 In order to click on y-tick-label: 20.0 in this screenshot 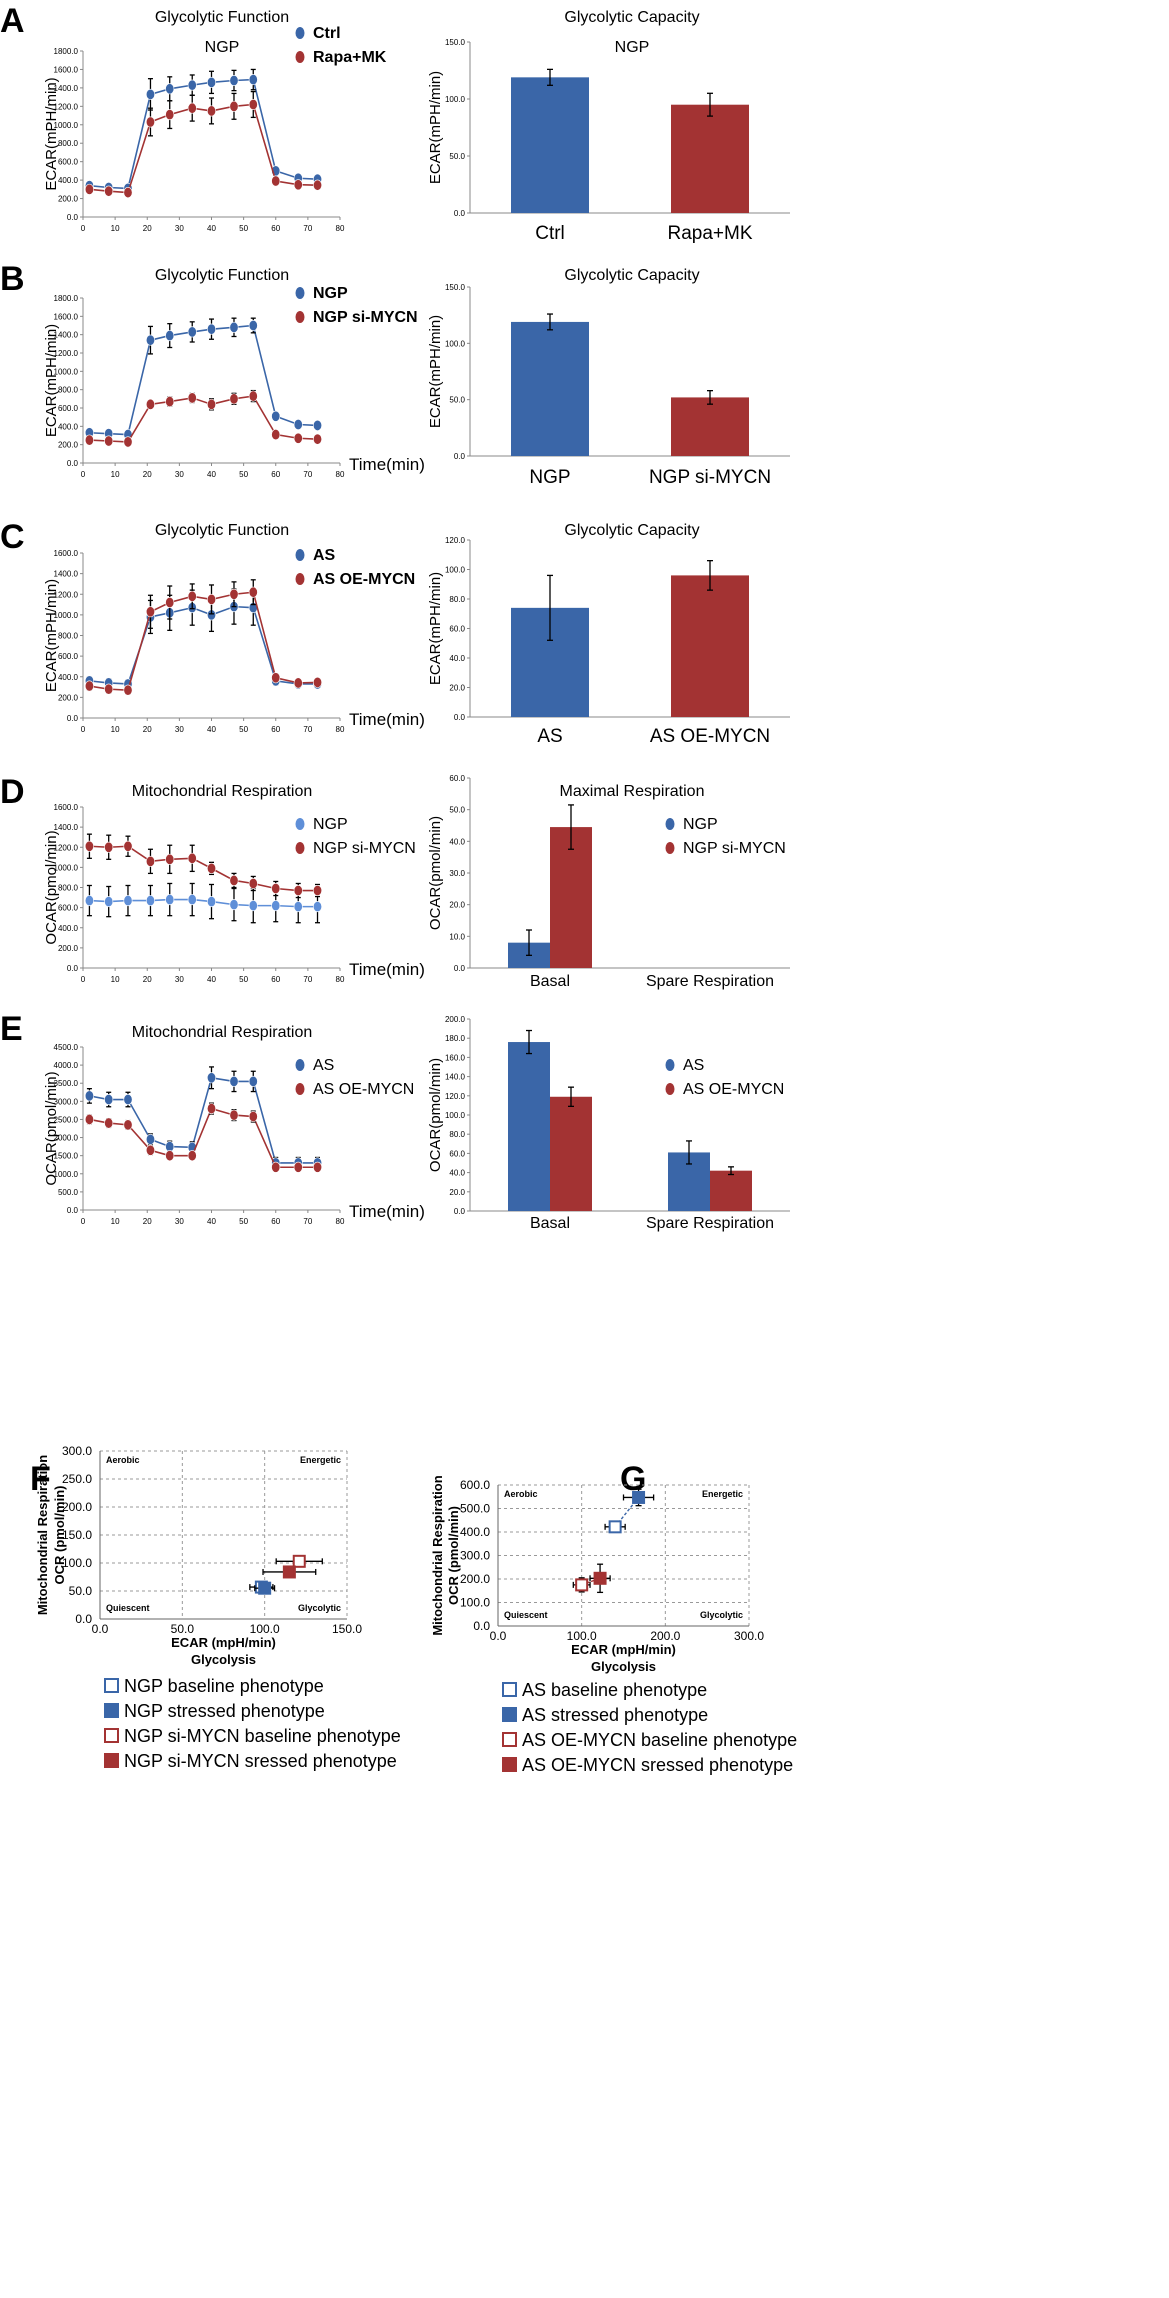, I will do `click(457, 905)`.